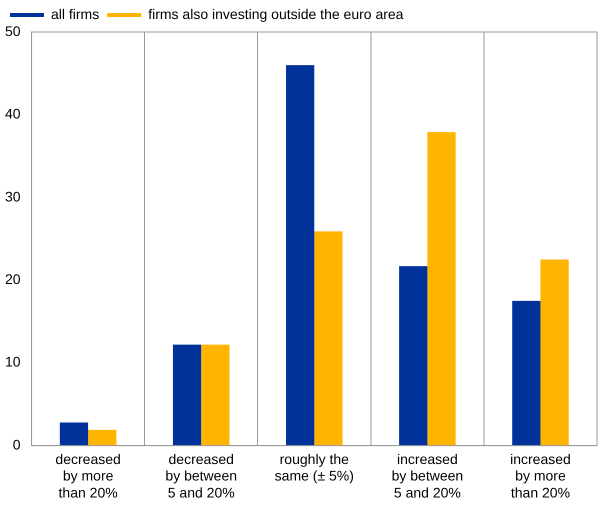  Describe the element at coordinates (12, 30) in the screenshot. I see `y-tick-label: 50` at that location.